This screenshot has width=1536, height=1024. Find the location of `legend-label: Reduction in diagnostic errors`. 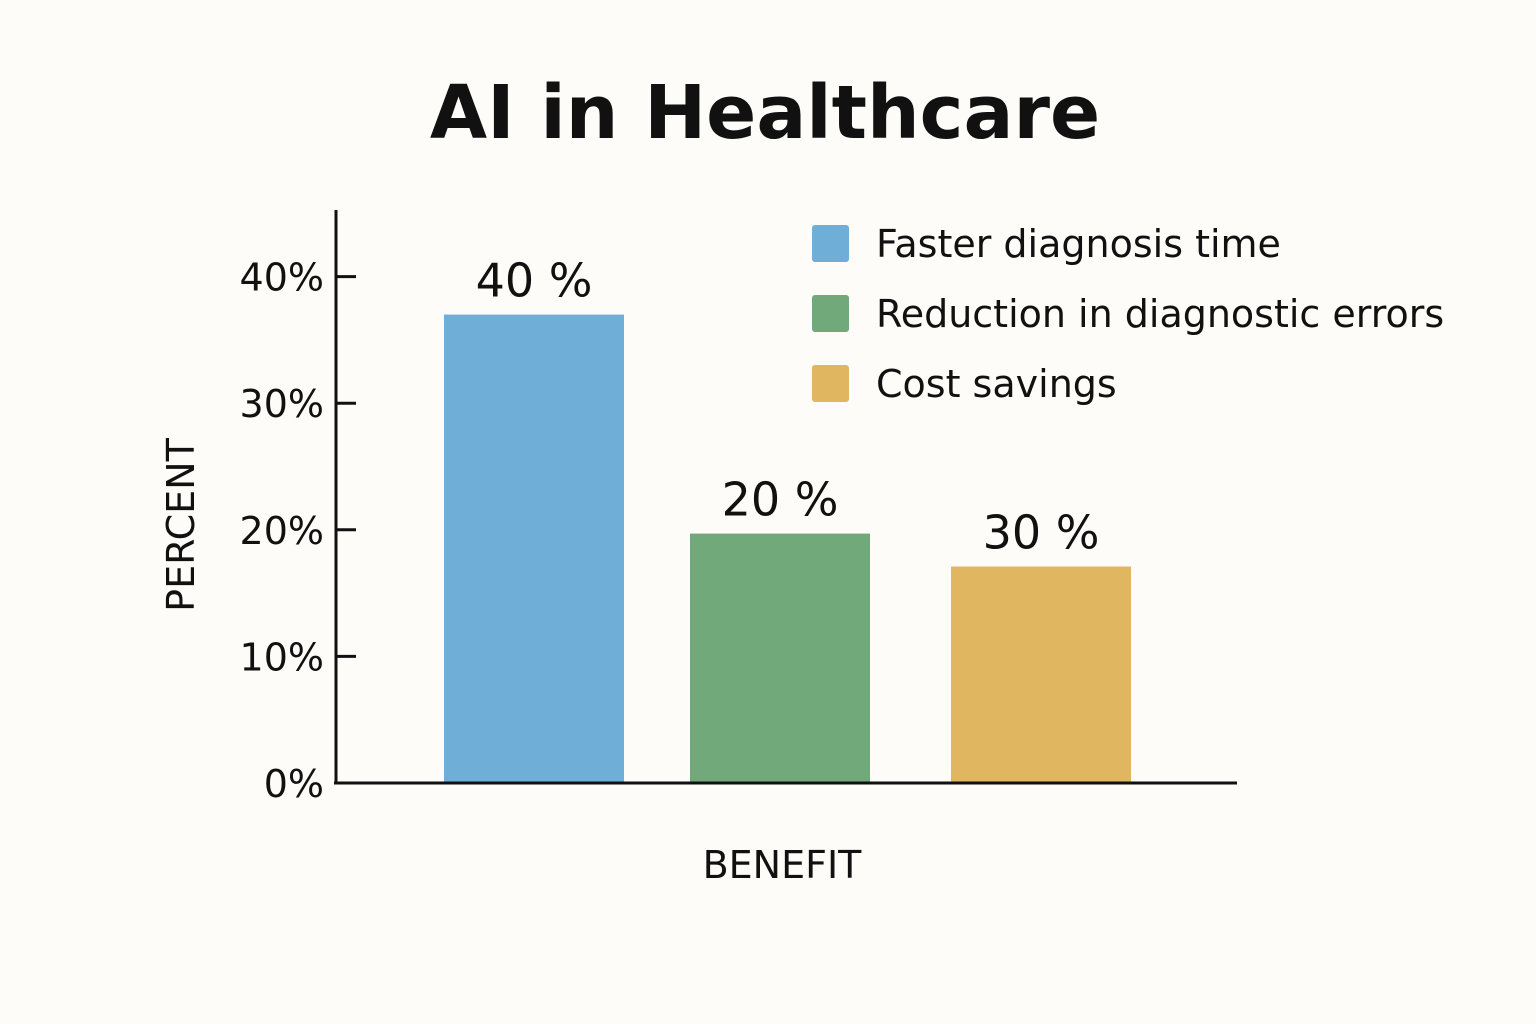

legend-label: Reduction in diagnostic errors is located at coordinates (1160, 314).